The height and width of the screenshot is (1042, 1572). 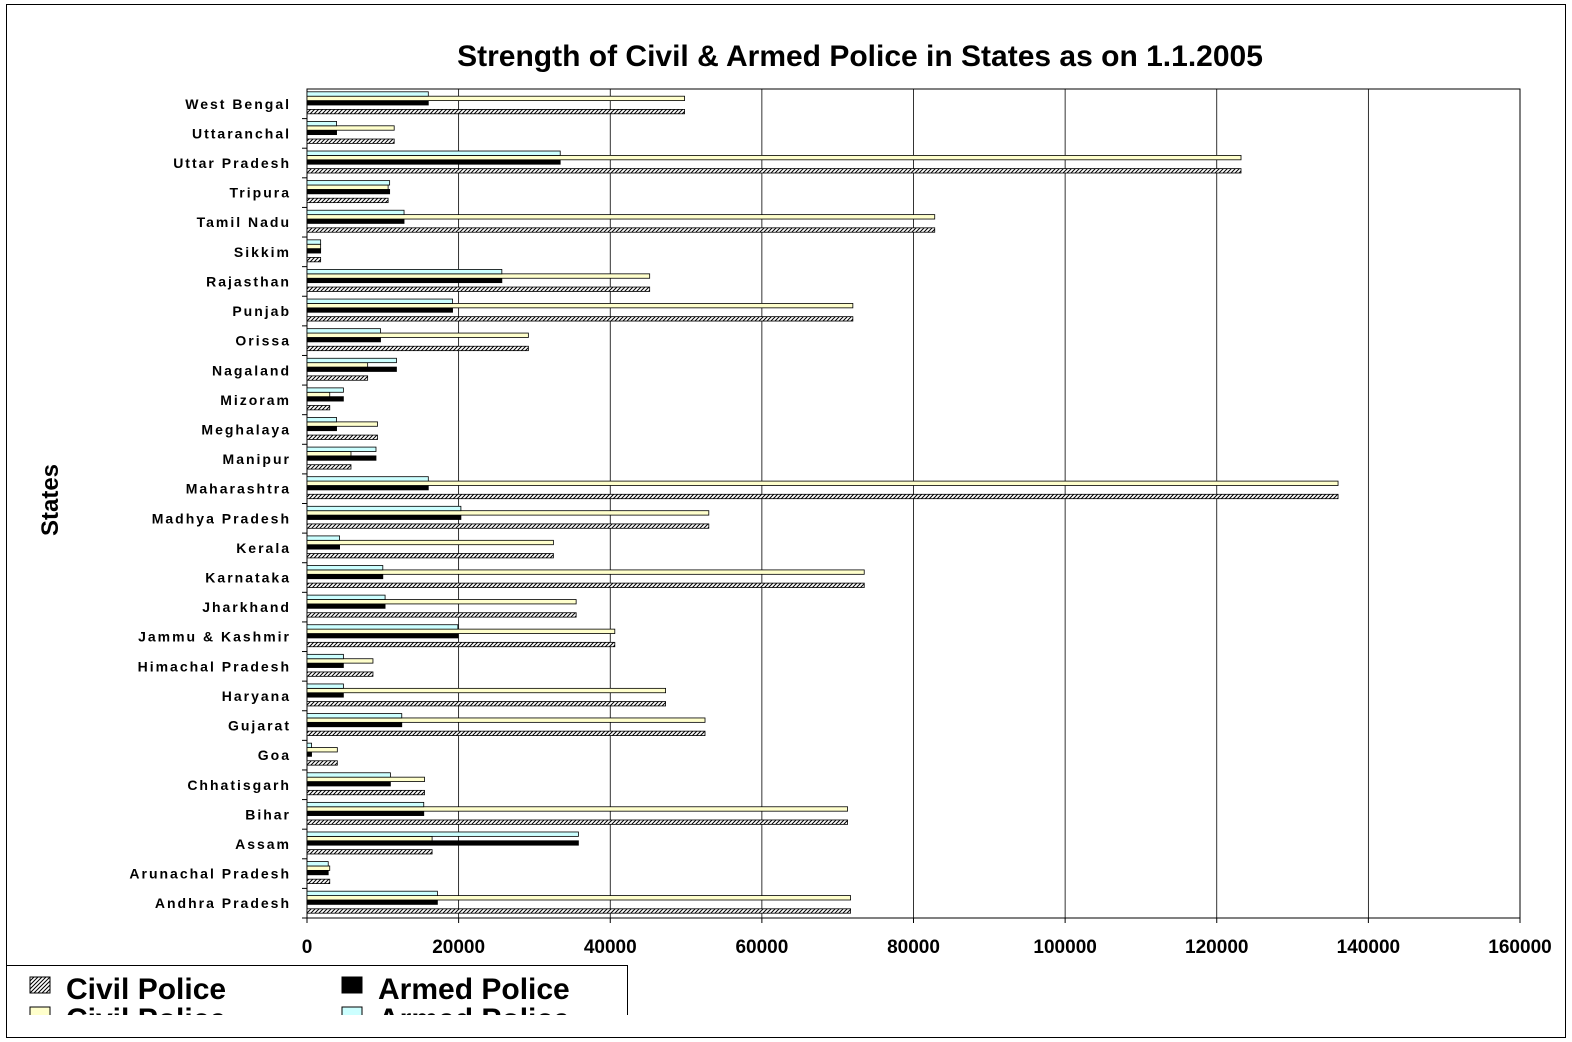 I want to click on category-label: Haryana, so click(x=256, y=696).